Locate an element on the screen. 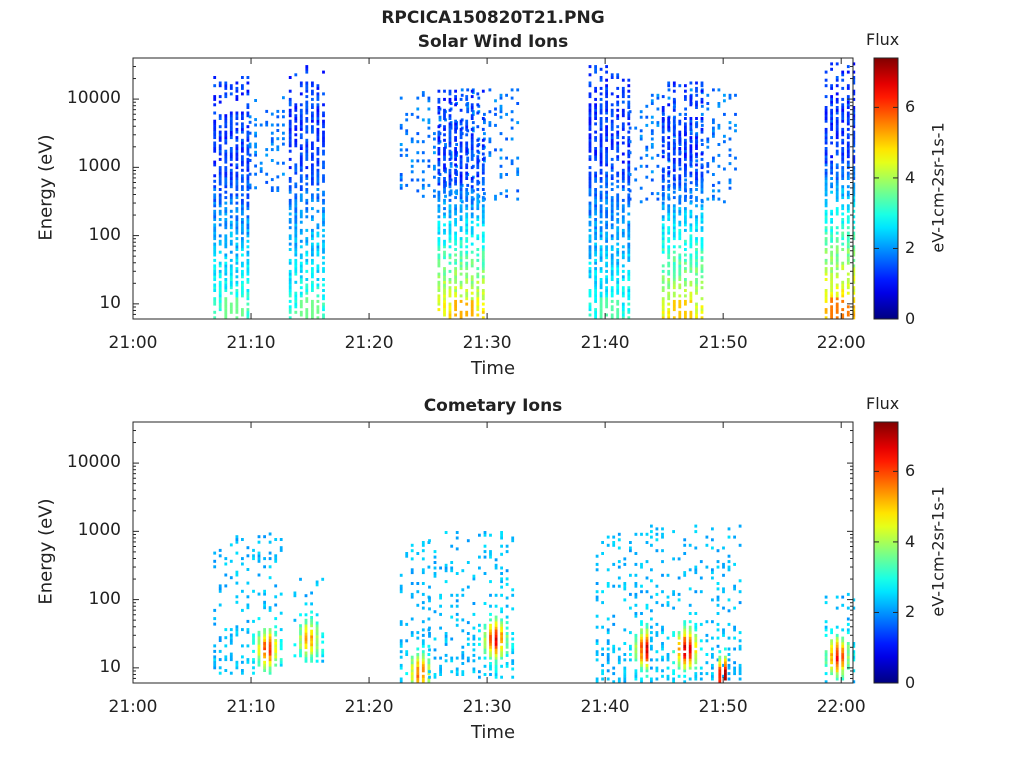  y-axis-label: Energy (eV) is located at coordinates (46, 551).